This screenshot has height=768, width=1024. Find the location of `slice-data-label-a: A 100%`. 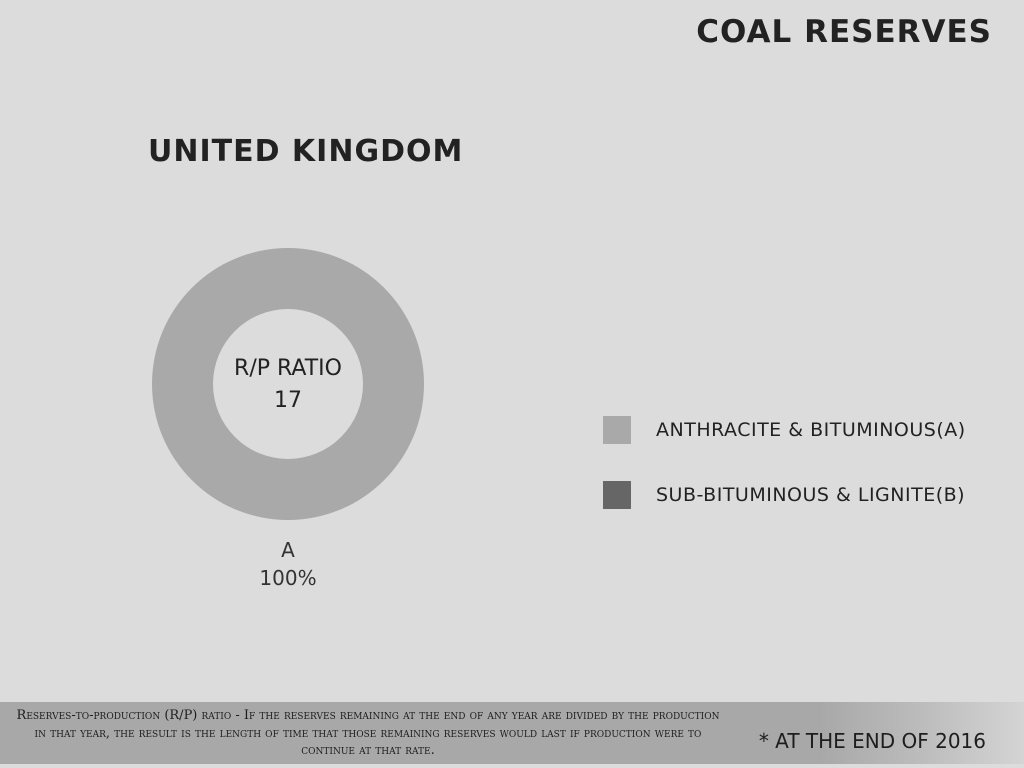

slice-data-label-a: A 100% is located at coordinates (287, 564).